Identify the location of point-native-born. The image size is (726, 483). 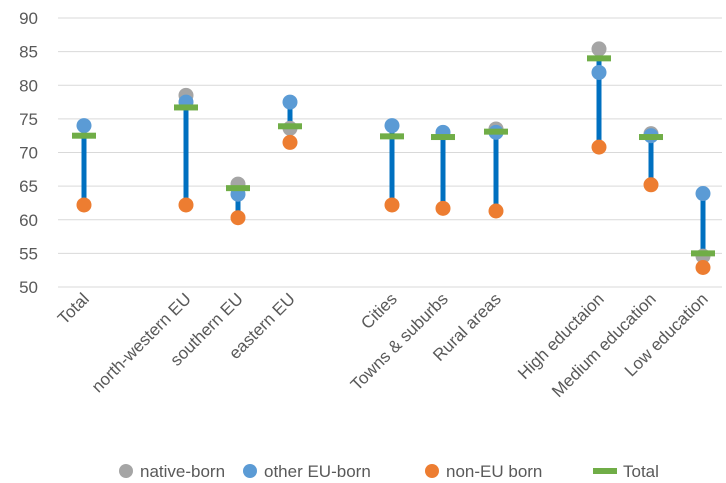
(599, 49).